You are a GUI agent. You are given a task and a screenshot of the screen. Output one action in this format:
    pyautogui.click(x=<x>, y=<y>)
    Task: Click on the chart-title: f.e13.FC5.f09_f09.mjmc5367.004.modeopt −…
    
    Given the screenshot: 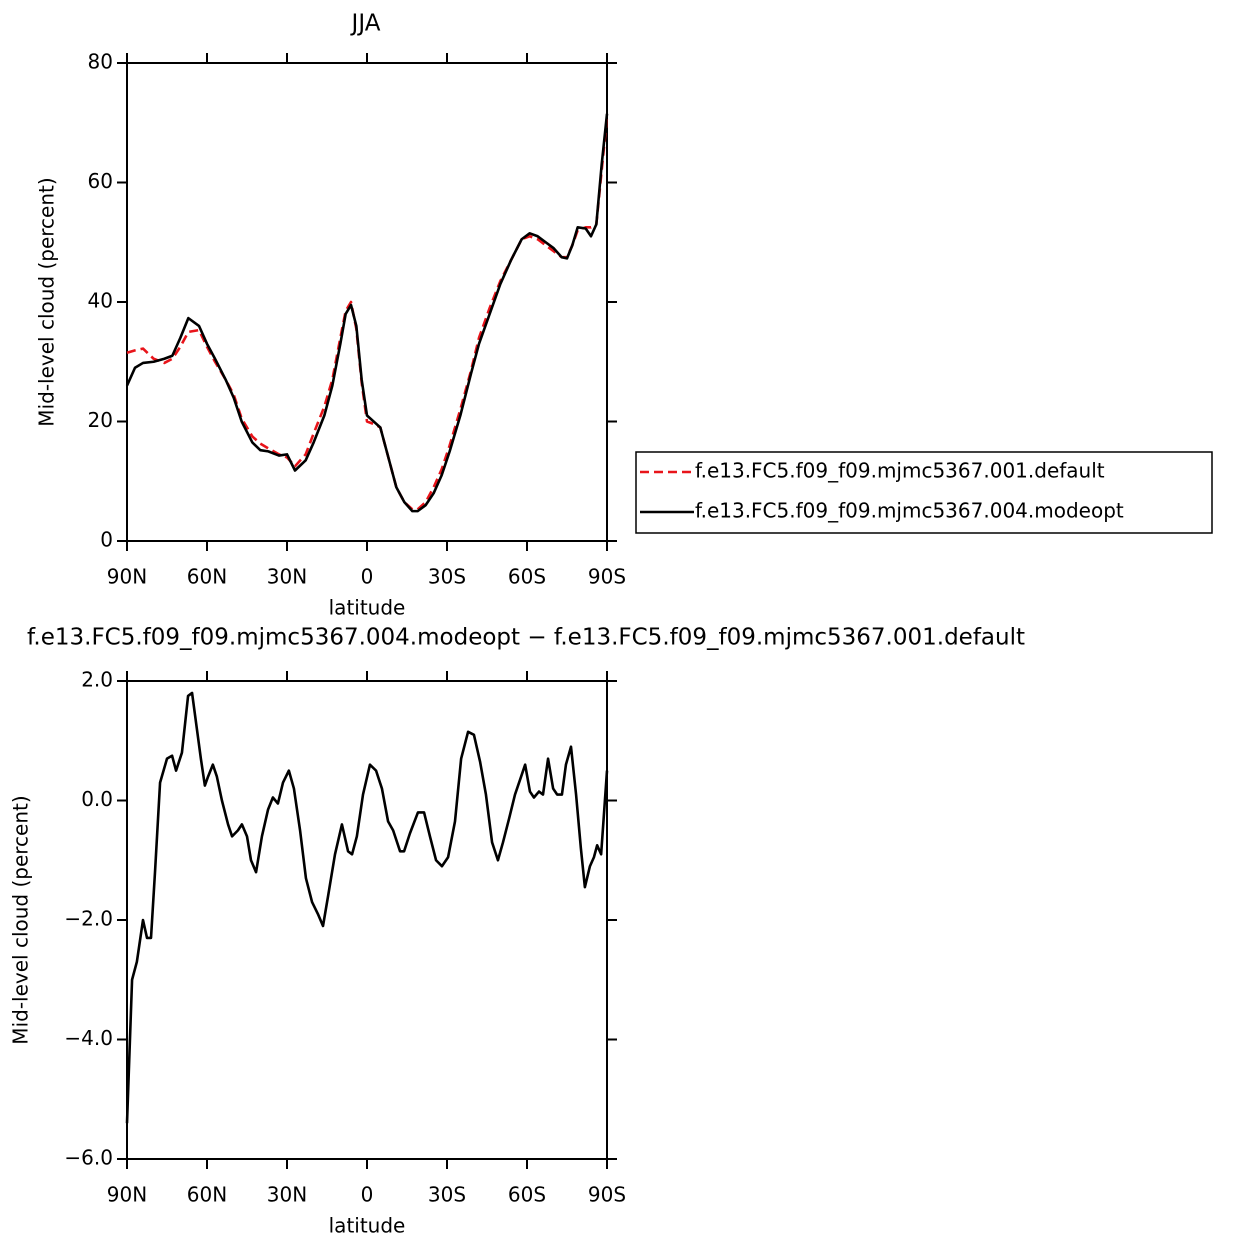 What is the action you would take?
    pyautogui.click(x=526, y=638)
    